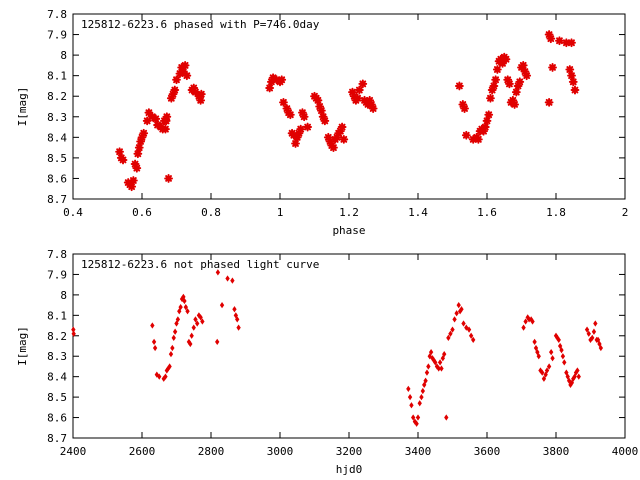 The height and width of the screenshot is (480, 640). Describe the element at coordinates (200, 24) in the screenshot. I see `plot-title: 125812-6223.6 phased with P=746.0day` at that location.